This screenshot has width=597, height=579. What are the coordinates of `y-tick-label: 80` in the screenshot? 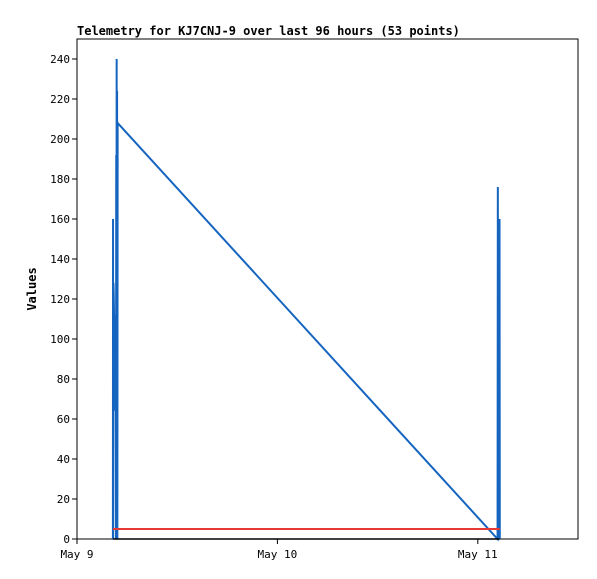 It's located at (63, 379).